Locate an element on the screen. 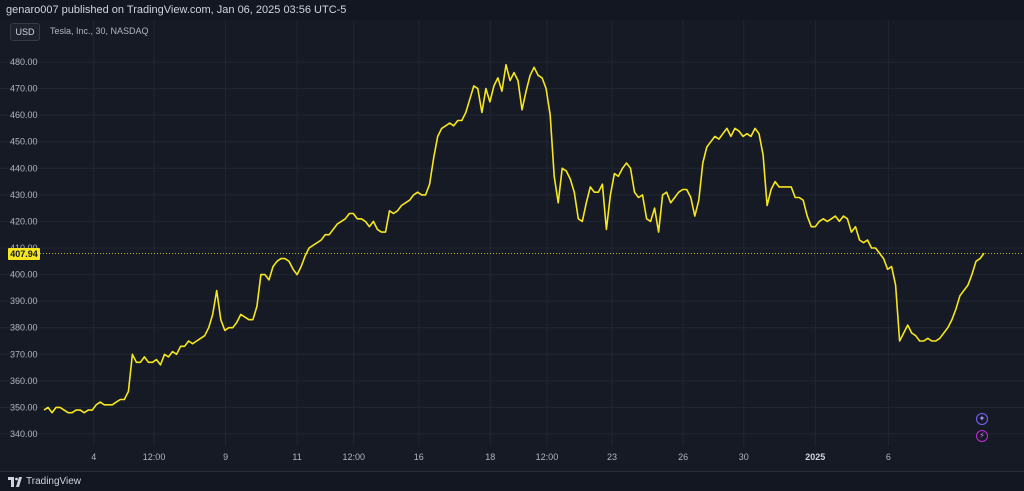 The image size is (1024, 491). symbol-legend: Tesla, Inc., 30, NASDAQ is located at coordinates (99, 31).